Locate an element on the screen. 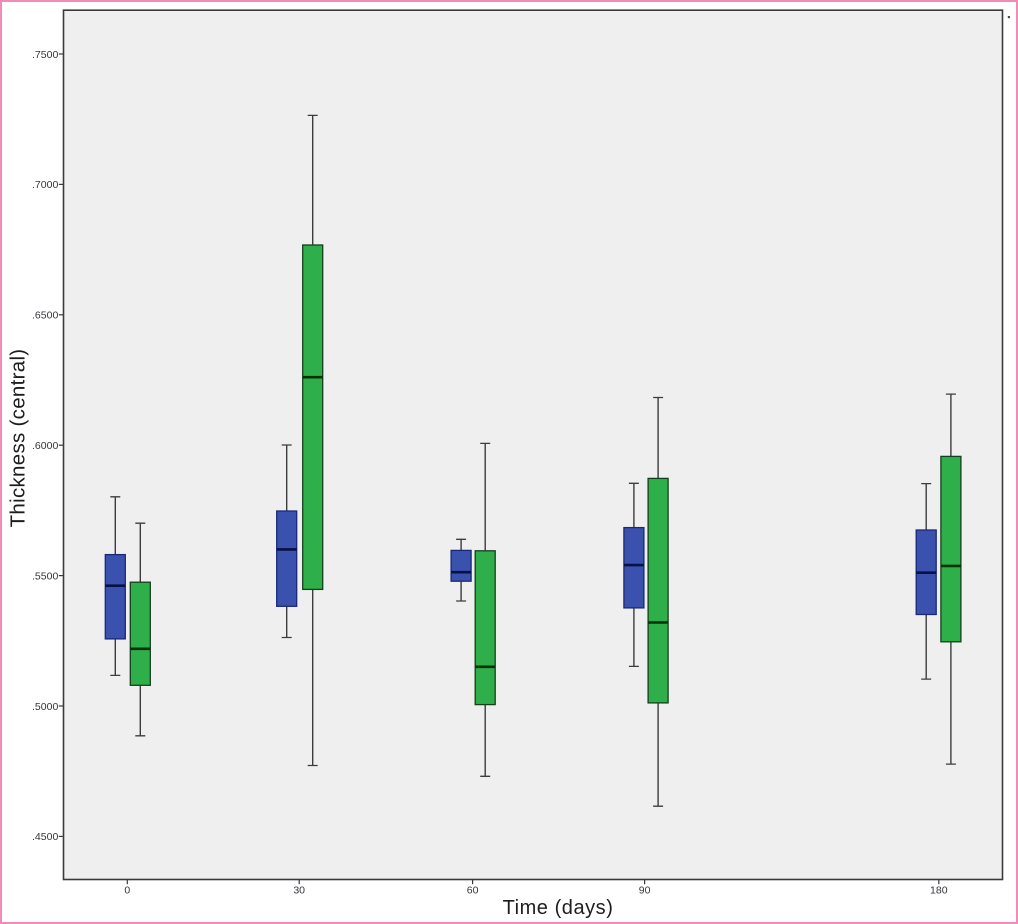 The image size is (1018, 924). svg-text: .6500 is located at coordinates (45, 316).